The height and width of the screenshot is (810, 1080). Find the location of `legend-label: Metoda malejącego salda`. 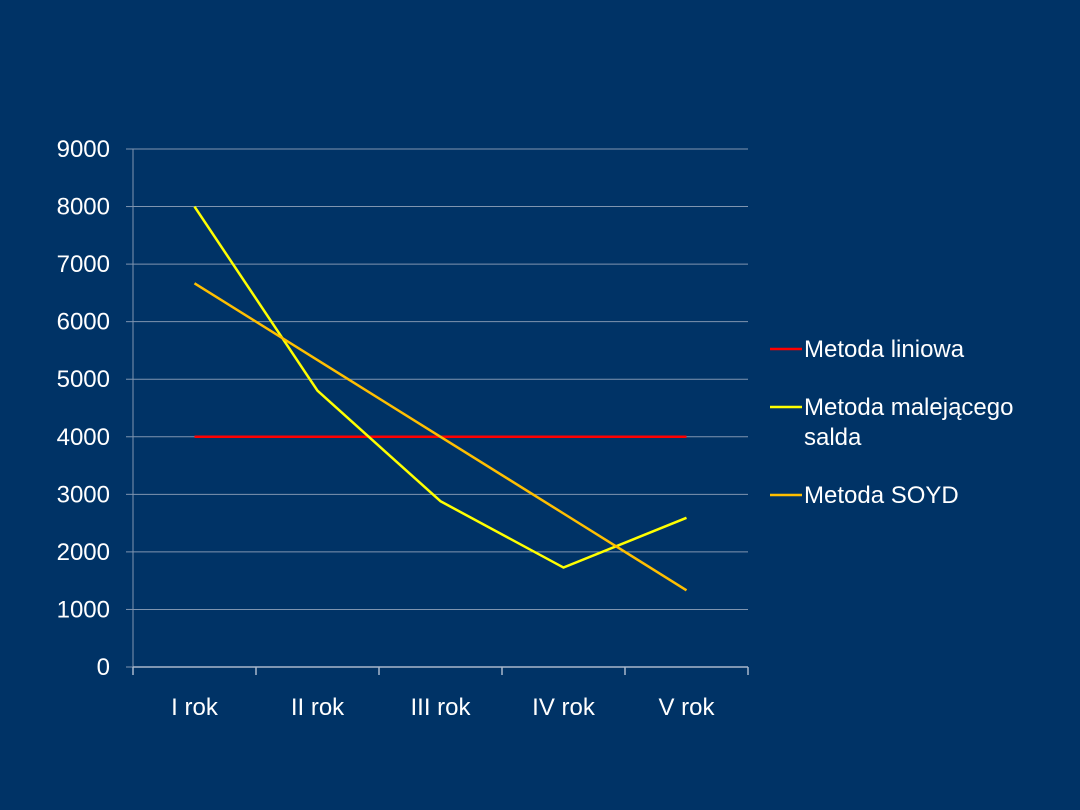

legend-label: Metoda malejącego salda is located at coordinates (908, 422).